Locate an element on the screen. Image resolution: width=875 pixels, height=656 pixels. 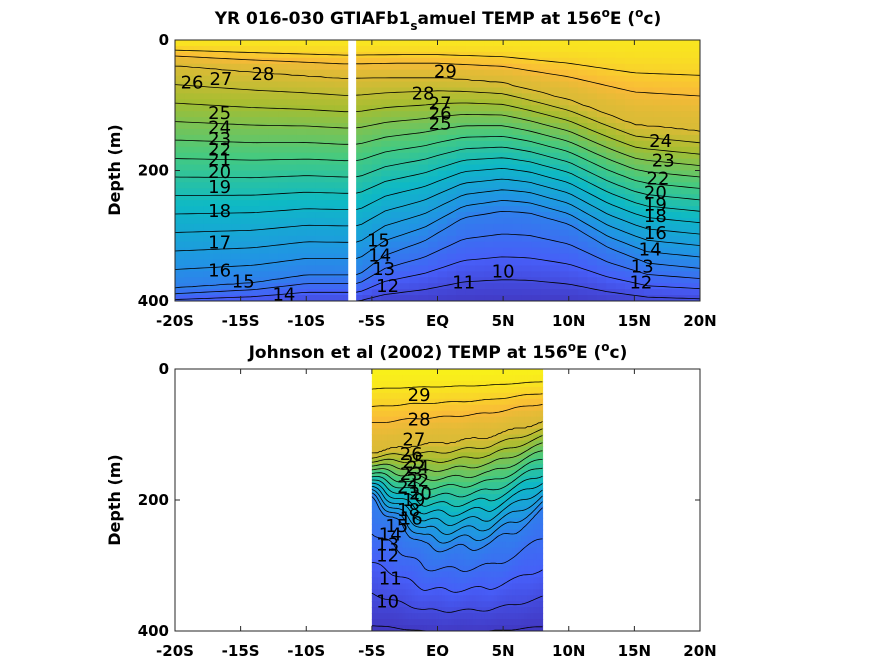
isotherm-label: 12 is located at coordinates (640, 283).